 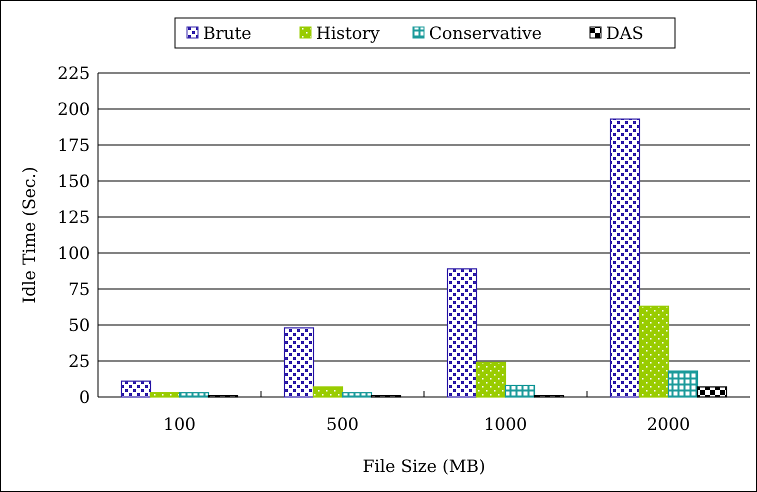 I want to click on y-tick-label: 75, so click(x=79, y=290).